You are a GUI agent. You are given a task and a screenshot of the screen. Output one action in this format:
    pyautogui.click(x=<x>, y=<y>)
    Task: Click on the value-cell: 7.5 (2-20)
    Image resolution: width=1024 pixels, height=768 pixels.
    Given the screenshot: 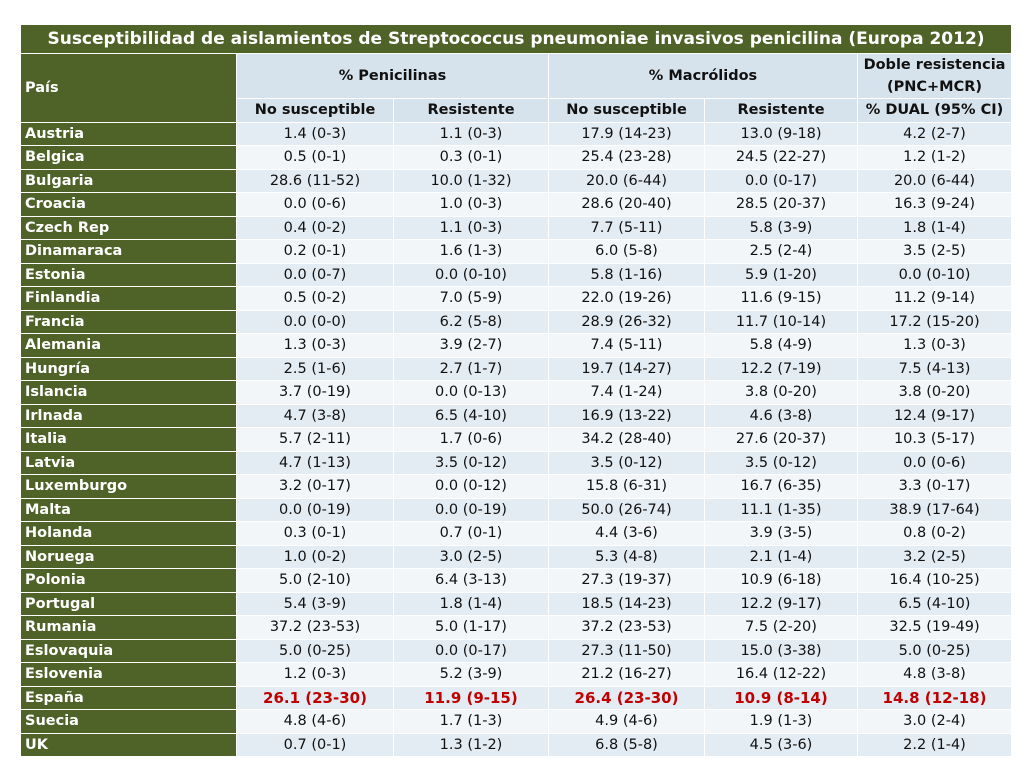 What is the action you would take?
    pyautogui.click(x=781, y=627)
    